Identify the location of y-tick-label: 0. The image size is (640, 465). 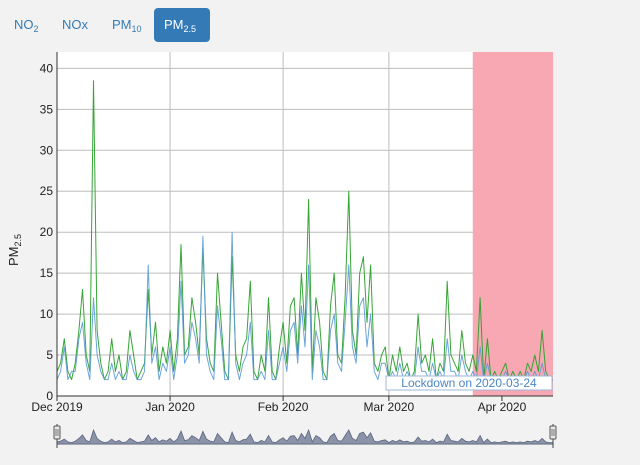
(49, 396).